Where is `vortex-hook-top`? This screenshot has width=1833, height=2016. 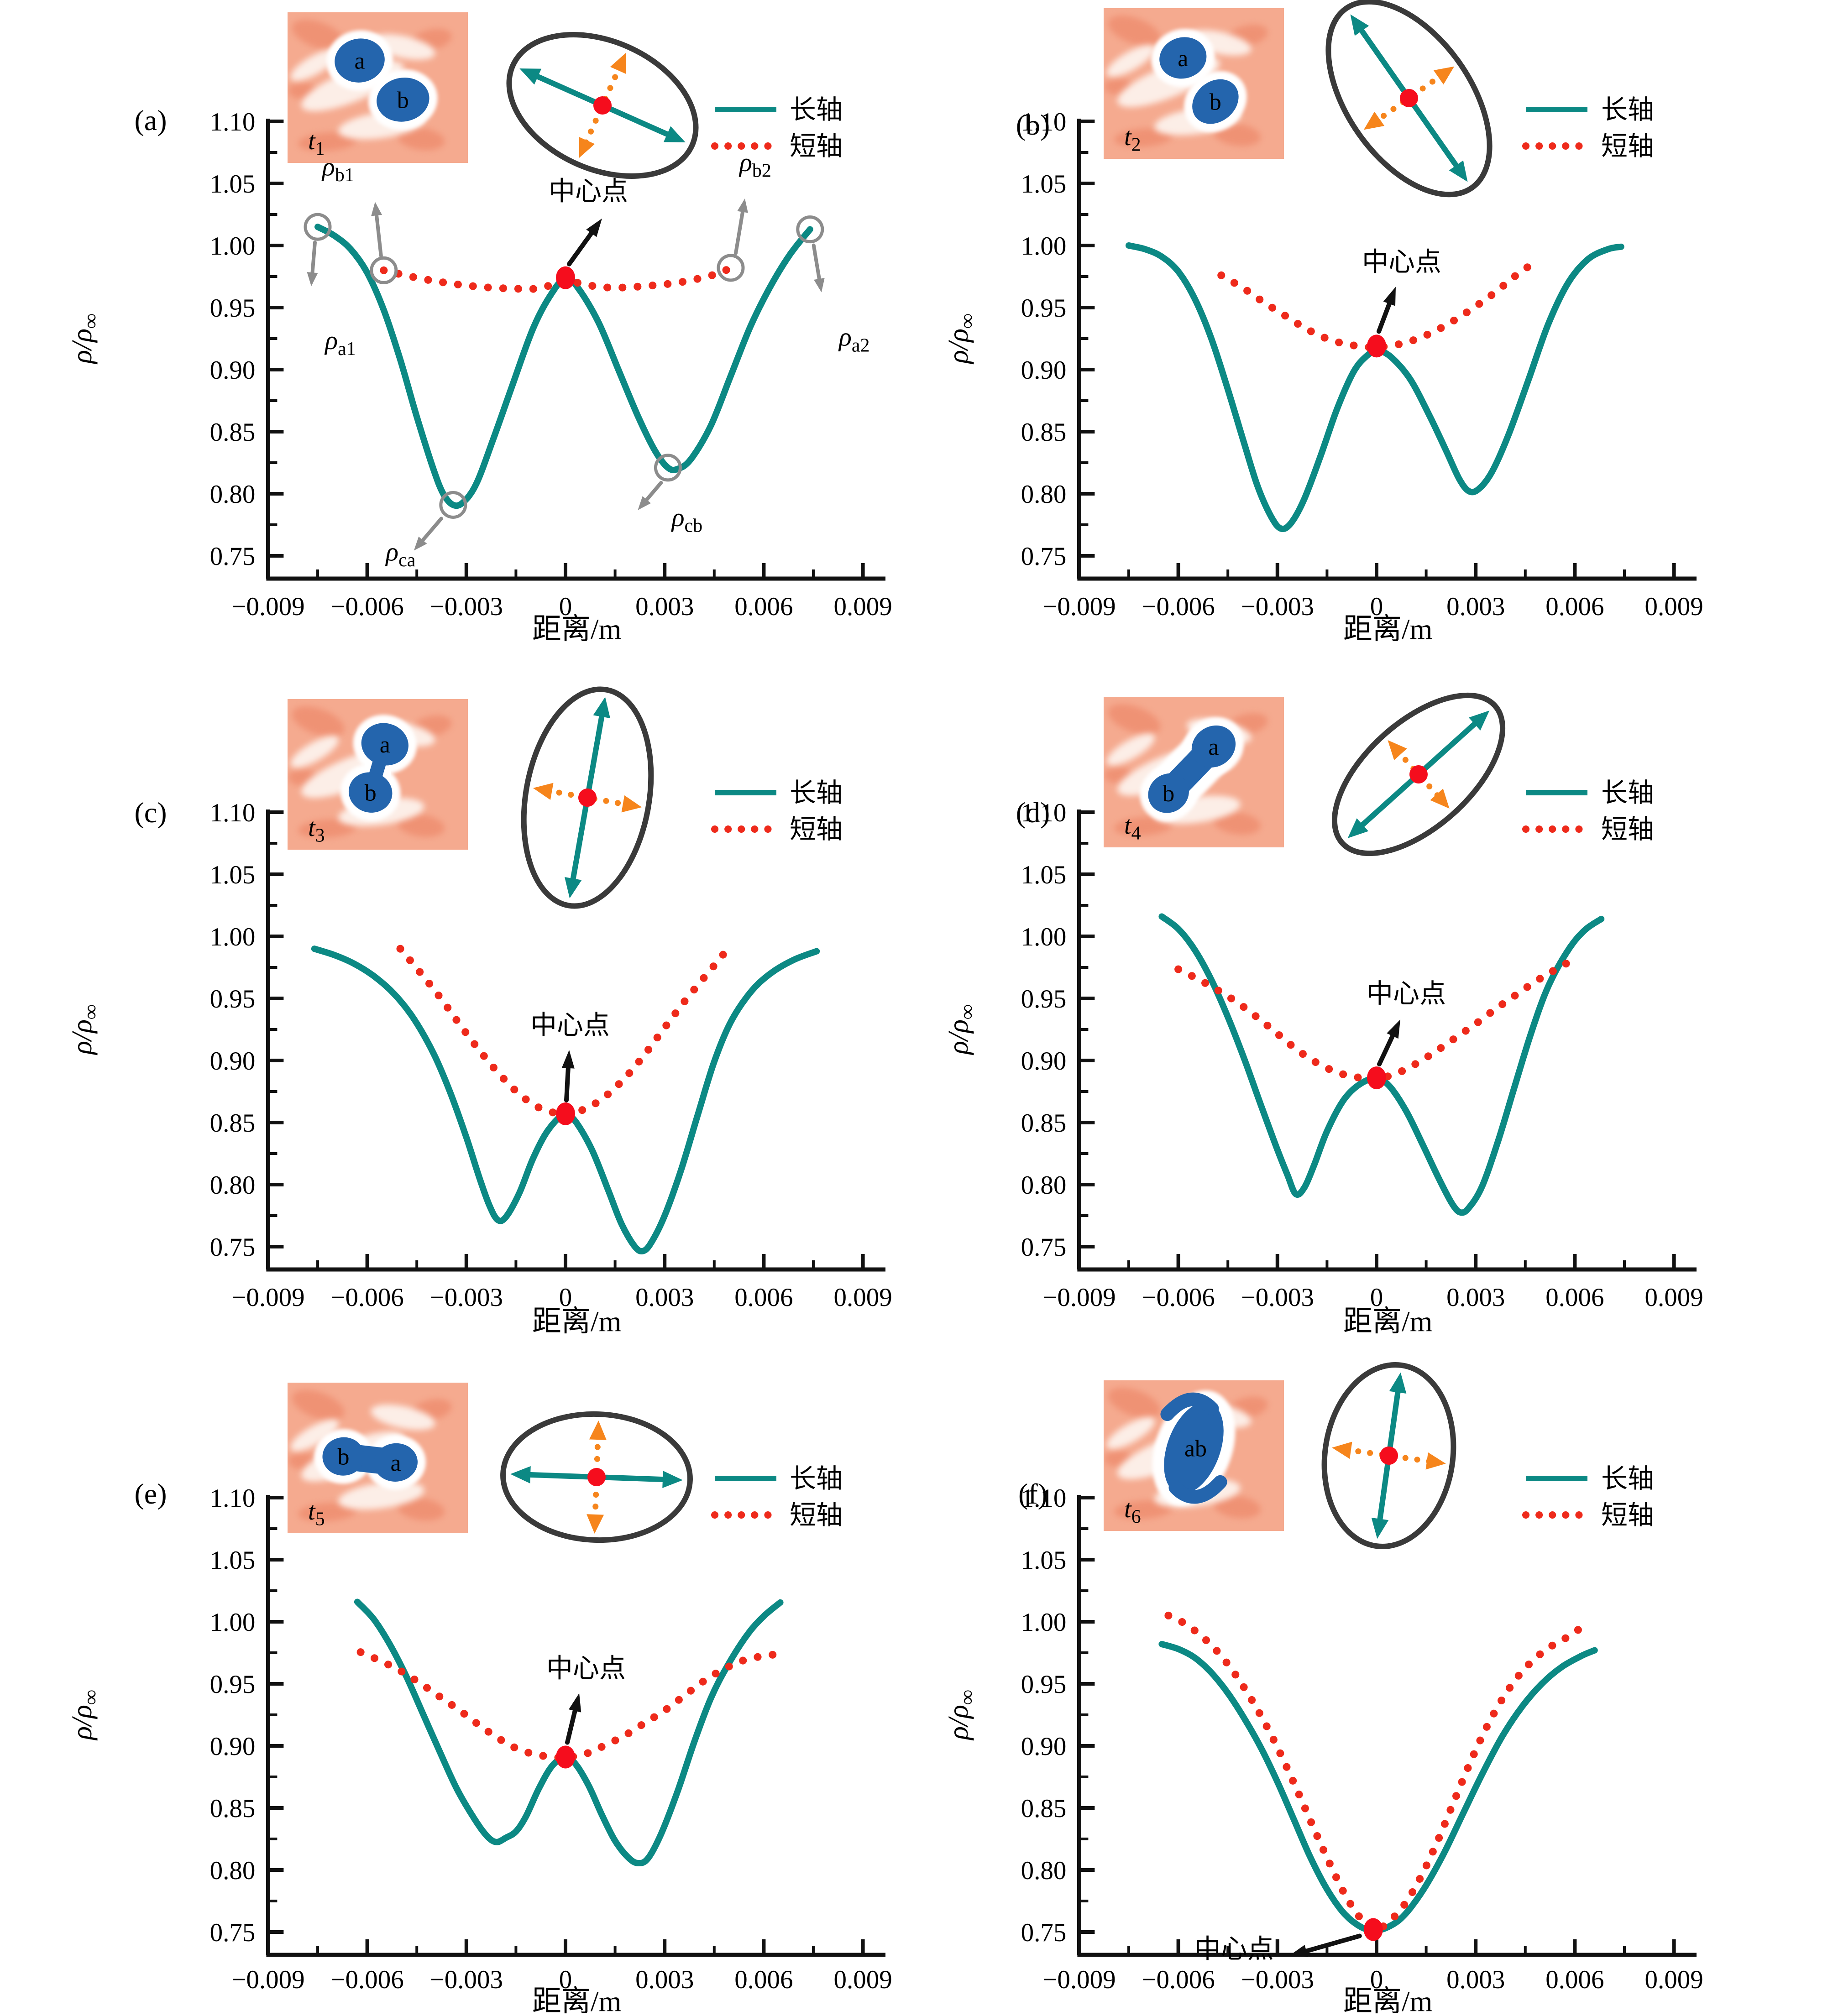 vortex-hook-top is located at coordinates (1189, 1407).